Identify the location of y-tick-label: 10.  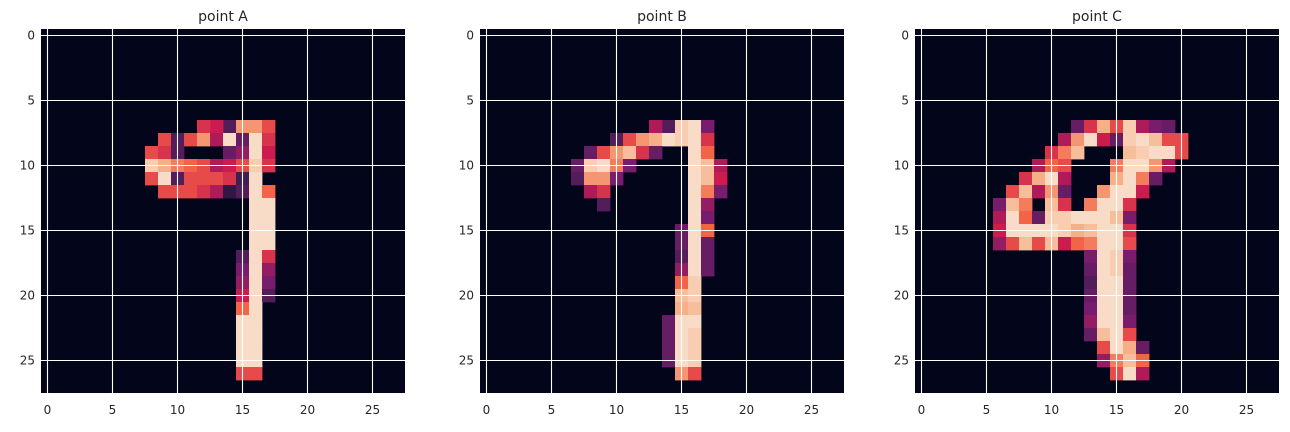
(901, 166).